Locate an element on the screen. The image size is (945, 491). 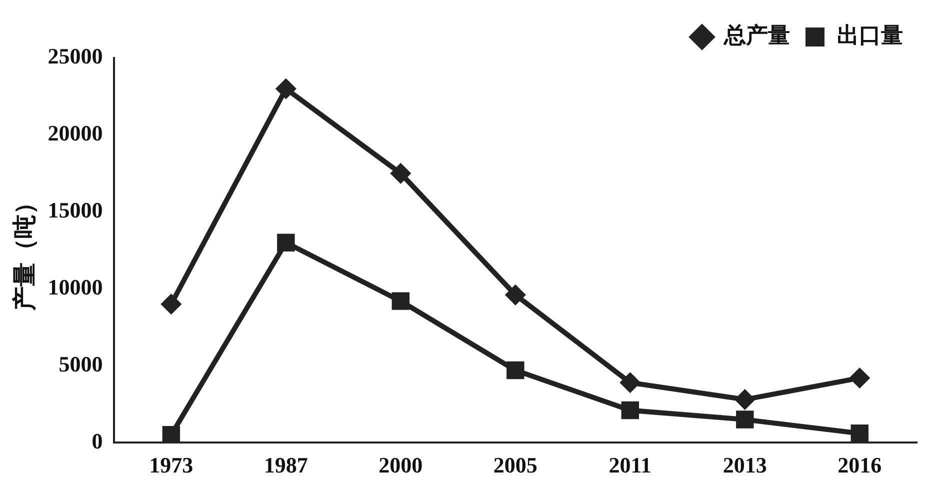
y-tick-label: 20000 is located at coordinates (75, 133).